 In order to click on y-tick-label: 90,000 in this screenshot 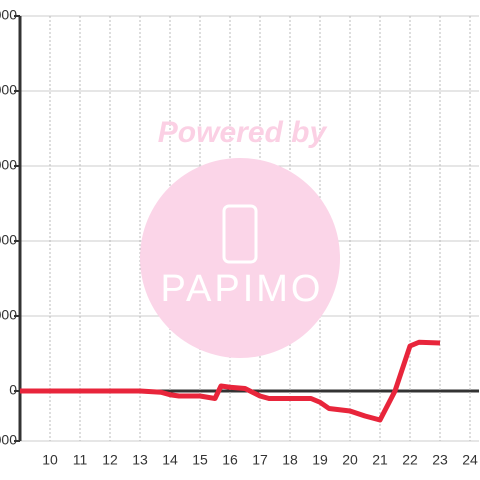, I will do `click(8, 165)`.